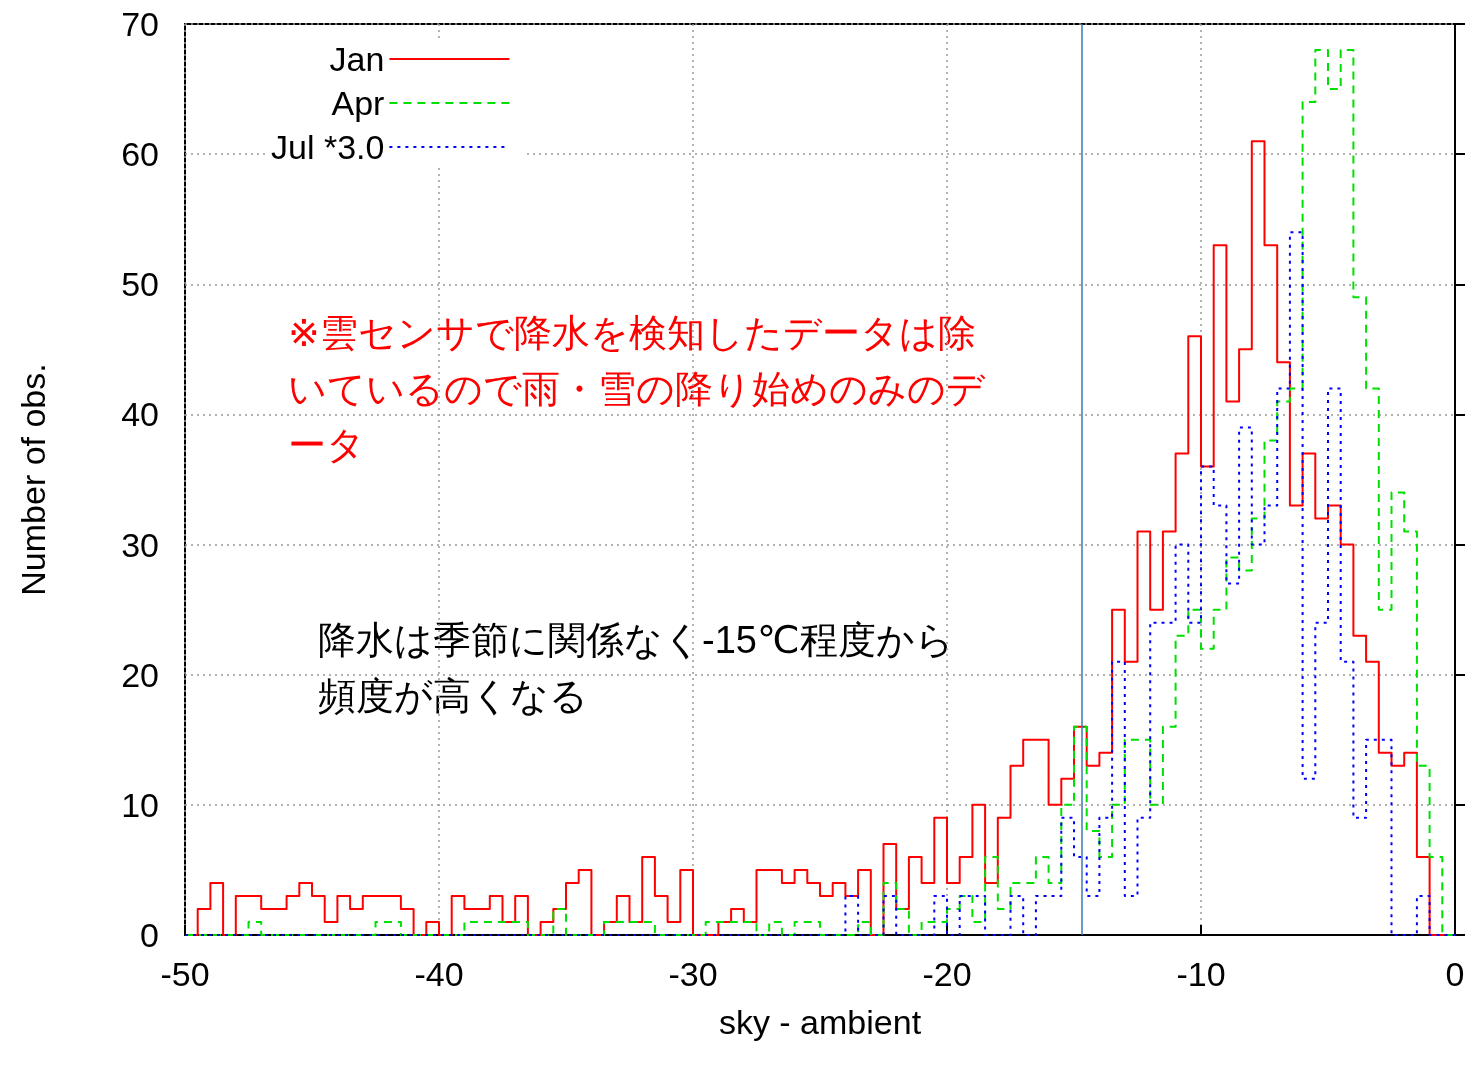 The width and height of the screenshot is (1477, 1066). What do you see at coordinates (357, 59) in the screenshot?
I see `legend-label: Jan` at bounding box center [357, 59].